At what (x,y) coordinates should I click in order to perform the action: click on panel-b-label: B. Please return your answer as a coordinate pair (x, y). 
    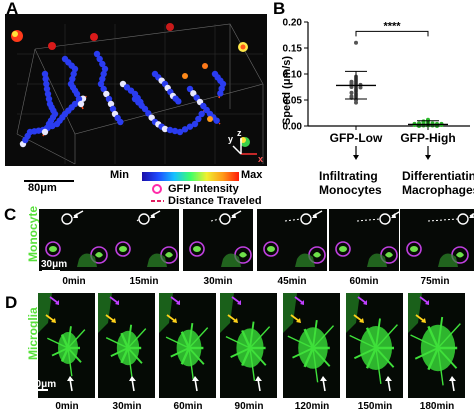
    Looking at the image, I should click on (279, 9).